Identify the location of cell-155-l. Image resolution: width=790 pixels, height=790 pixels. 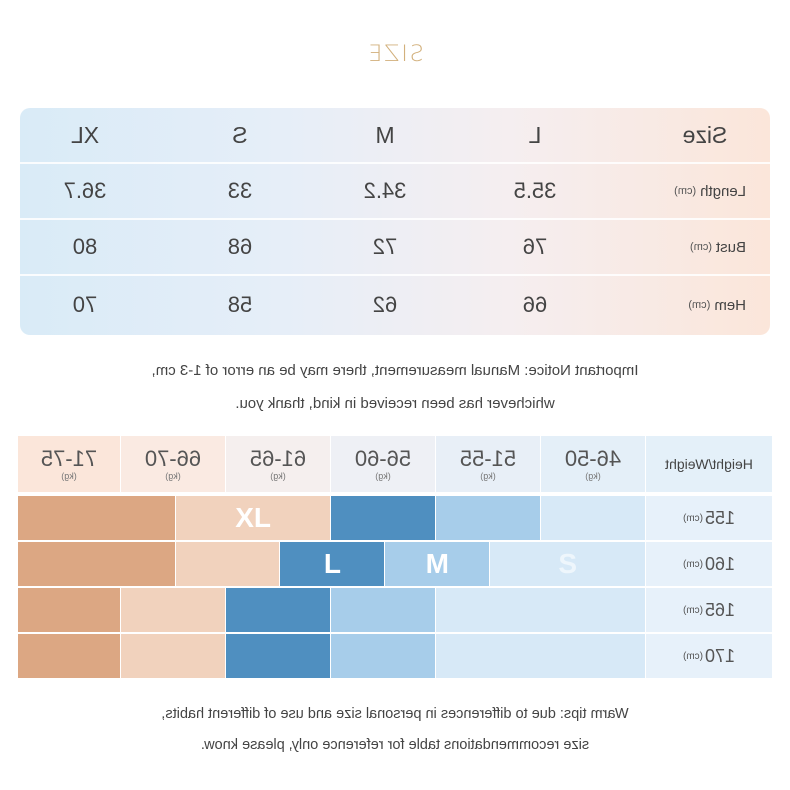
(383, 518).